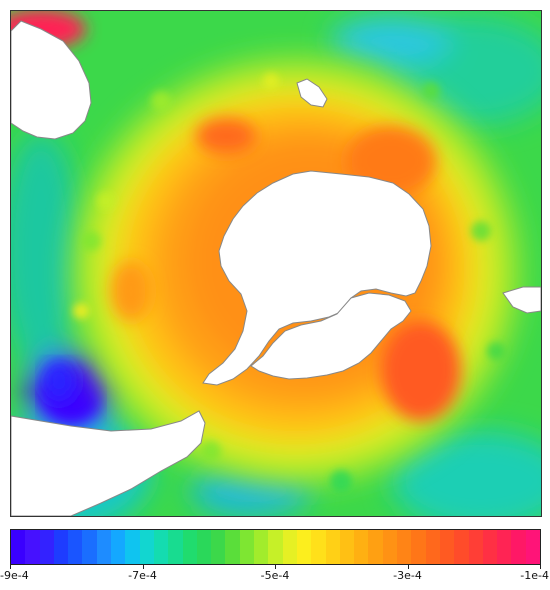  What do you see at coordinates (142, 575) in the screenshot?
I see `colorbar-tick-label: -7e-4` at bounding box center [142, 575].